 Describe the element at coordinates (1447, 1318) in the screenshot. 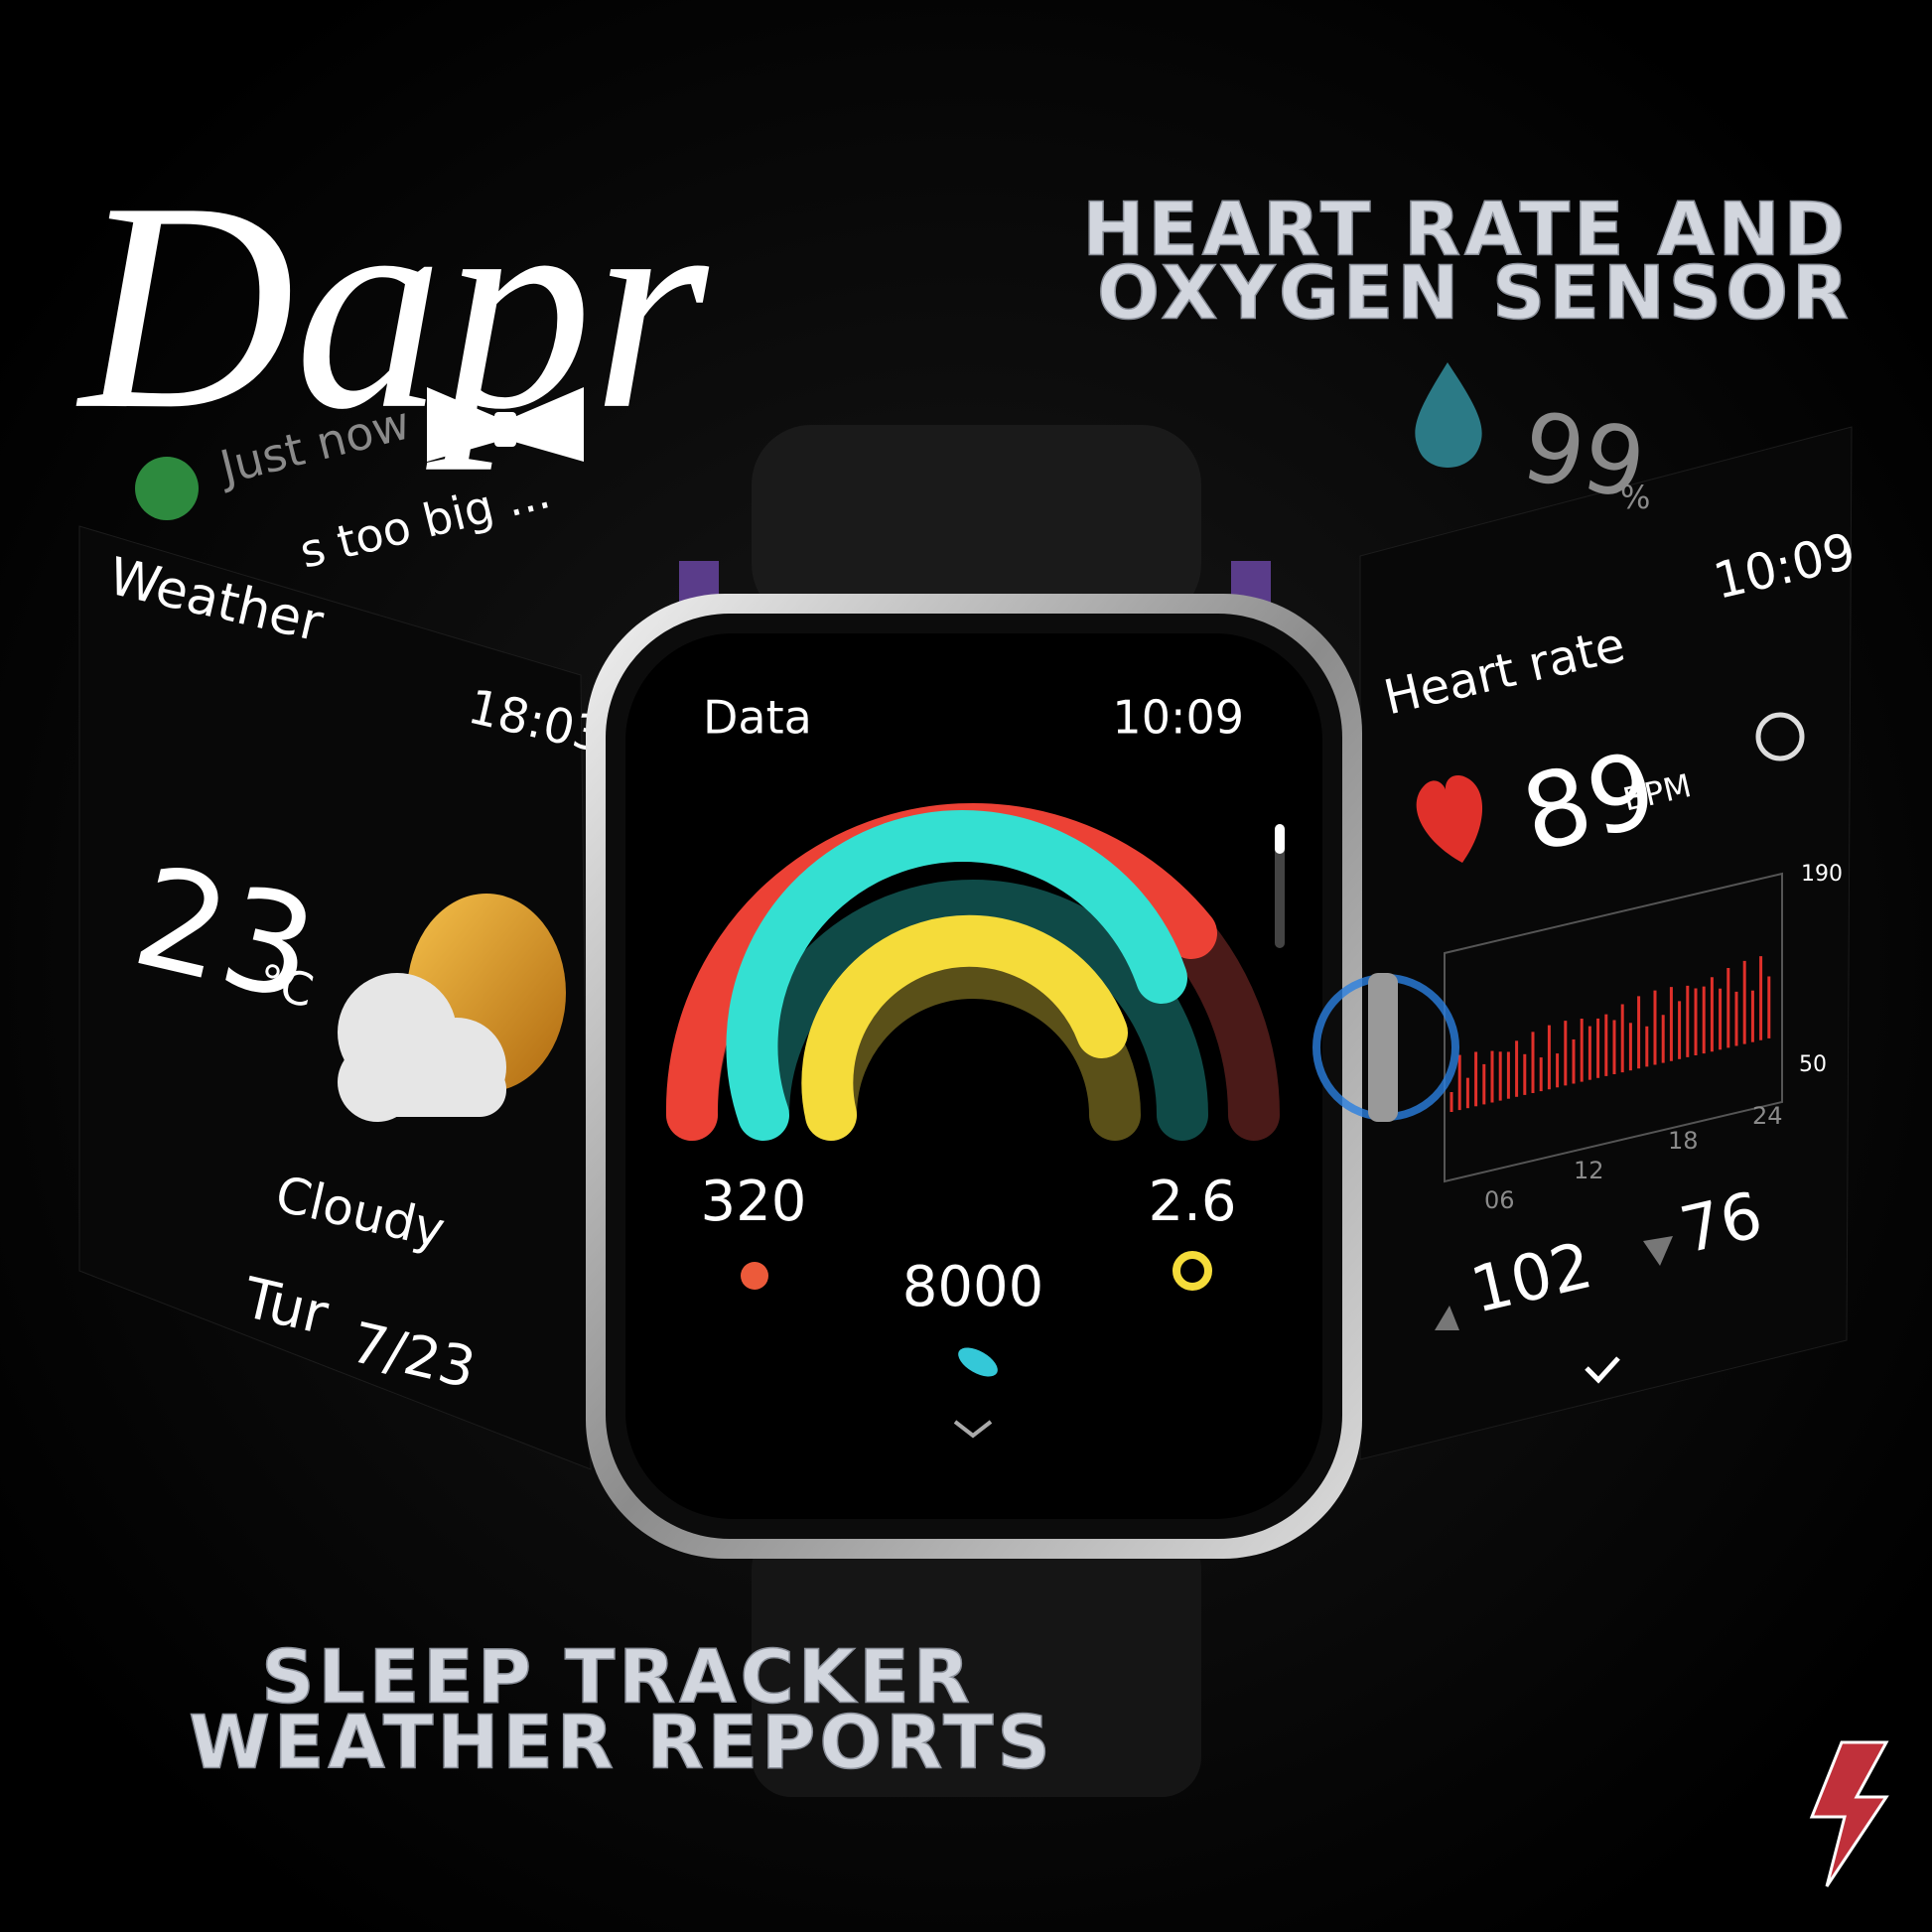

I see `up-arrow` at that location.